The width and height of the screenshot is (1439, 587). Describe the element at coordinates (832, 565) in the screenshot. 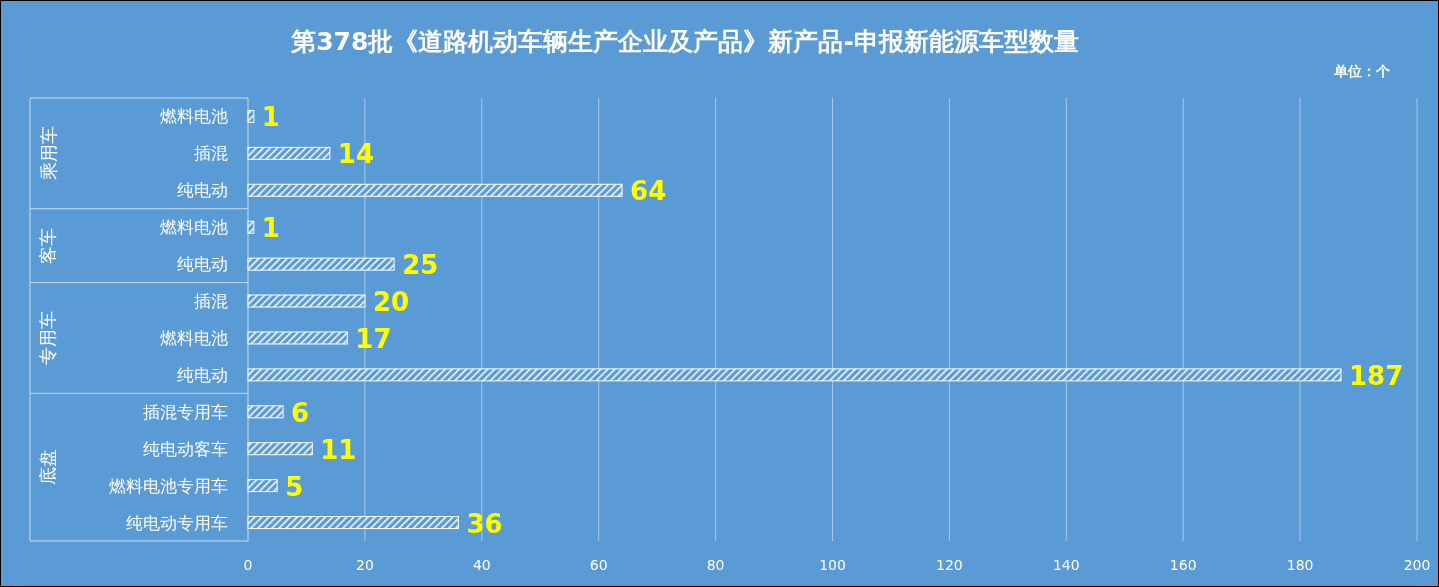

I see `x-tick-label: 100` at that location.